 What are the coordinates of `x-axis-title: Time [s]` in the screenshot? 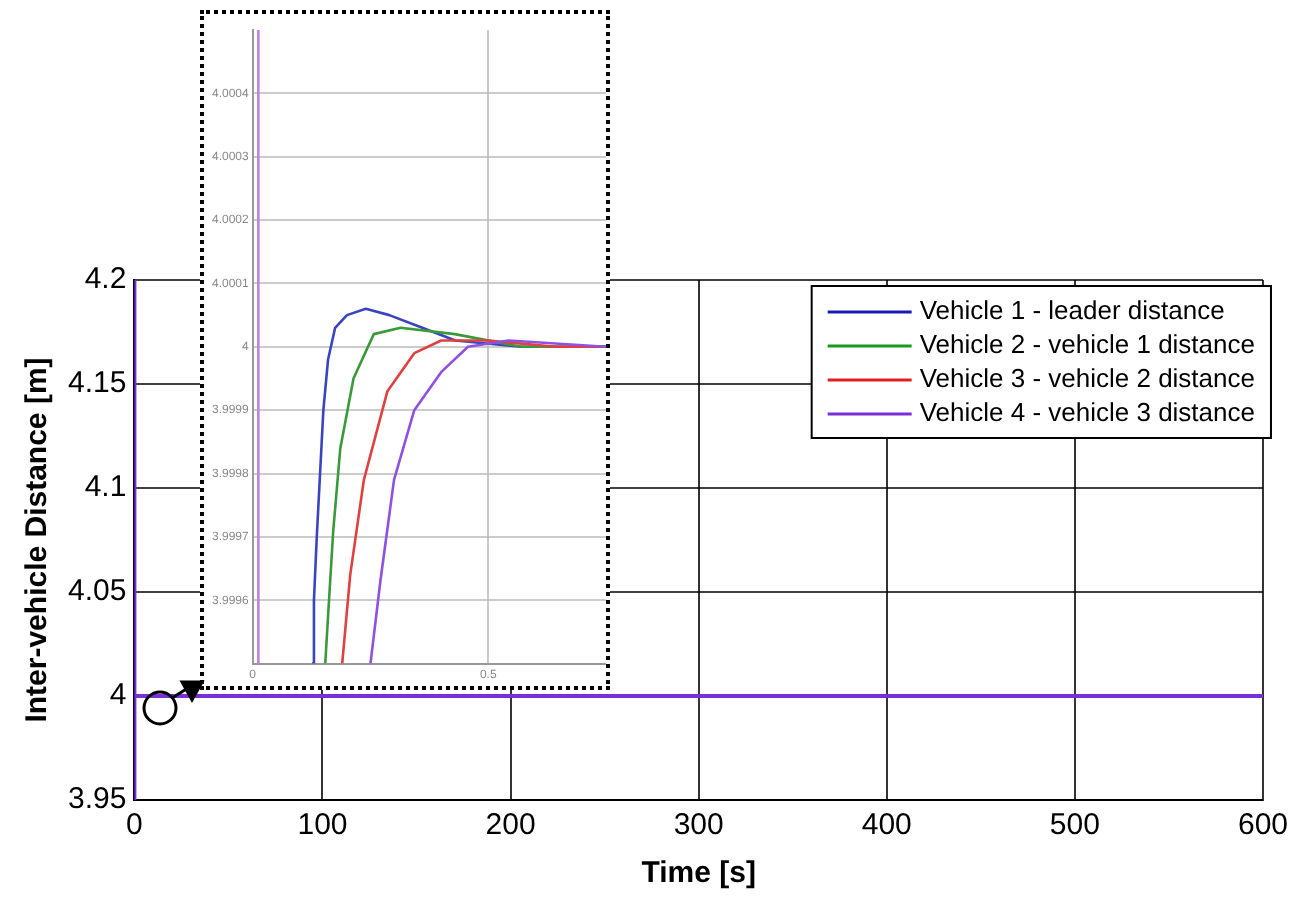 It's located at (698, 873).